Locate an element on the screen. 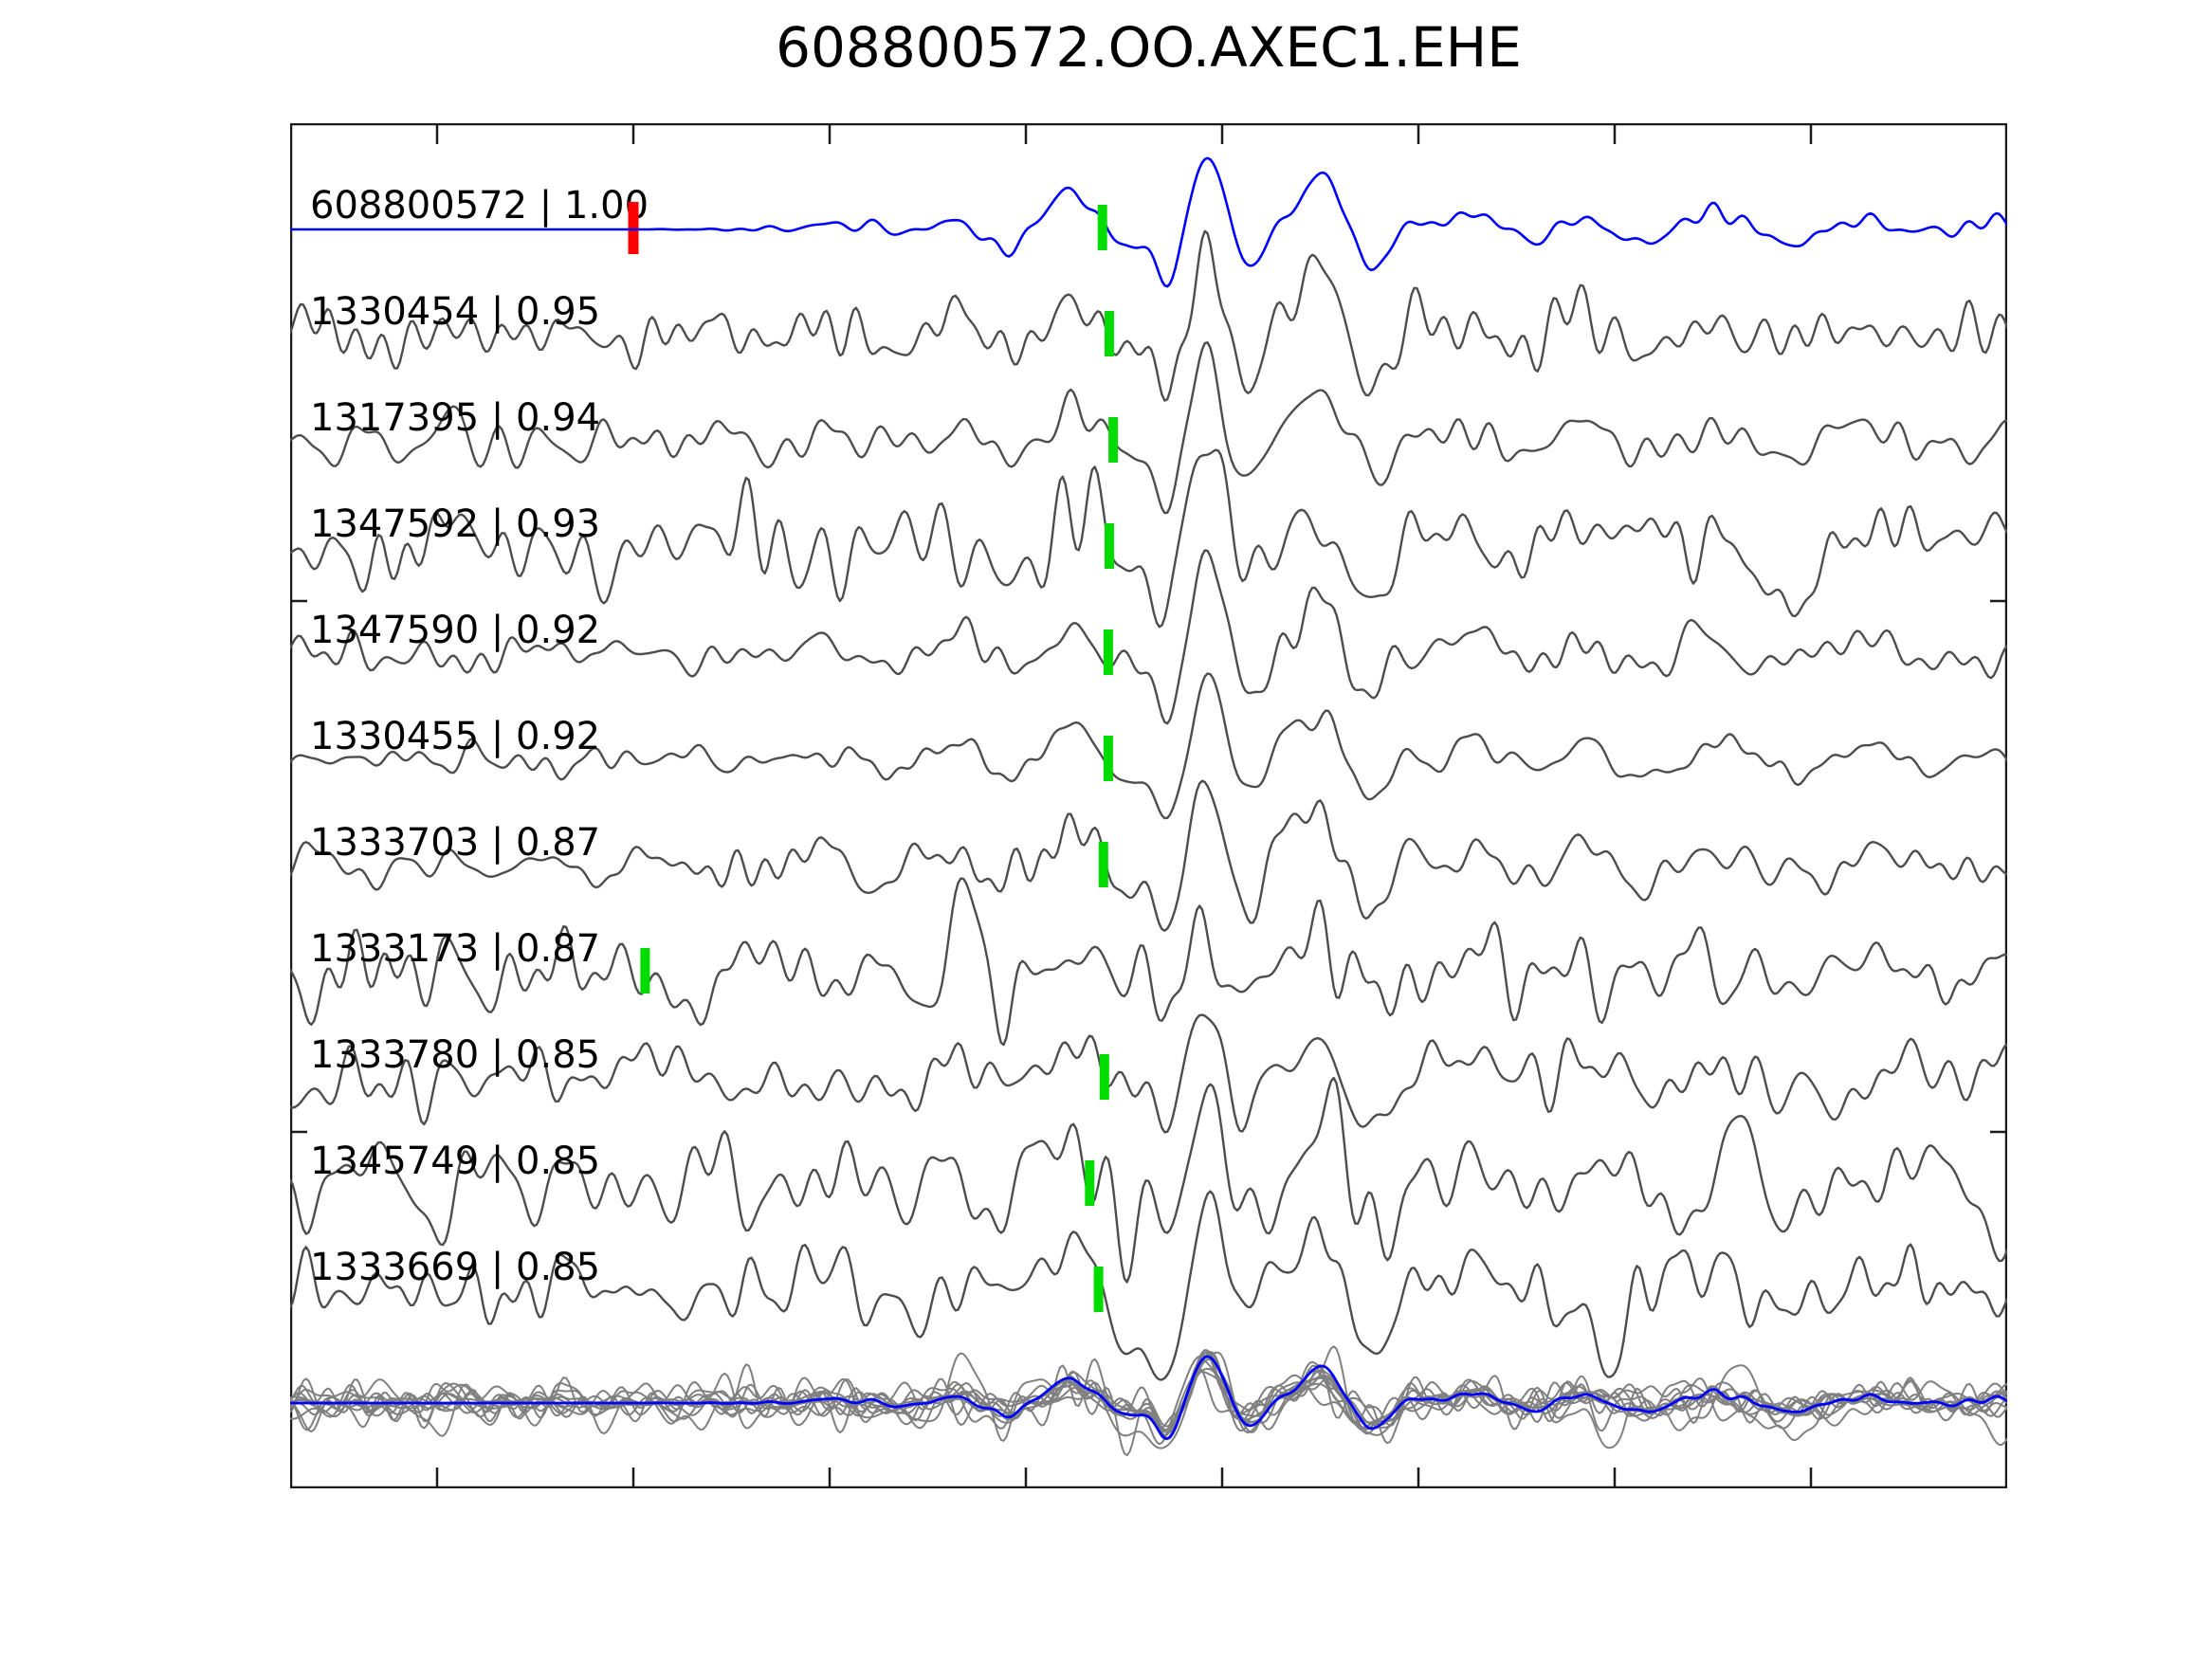  trace-label: 608800572 | 1.00 is located at coordinates (479, 206).